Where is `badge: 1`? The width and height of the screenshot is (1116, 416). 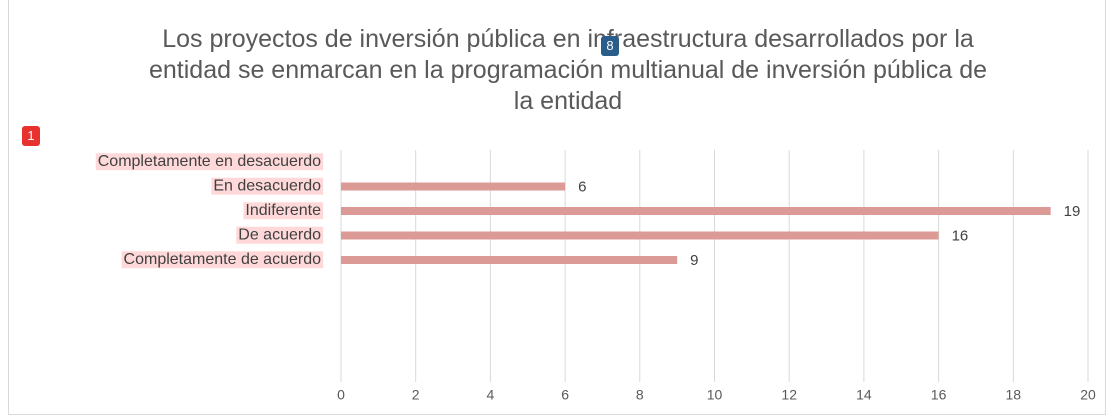
badge: 1 is located at coordinates (31, 136).